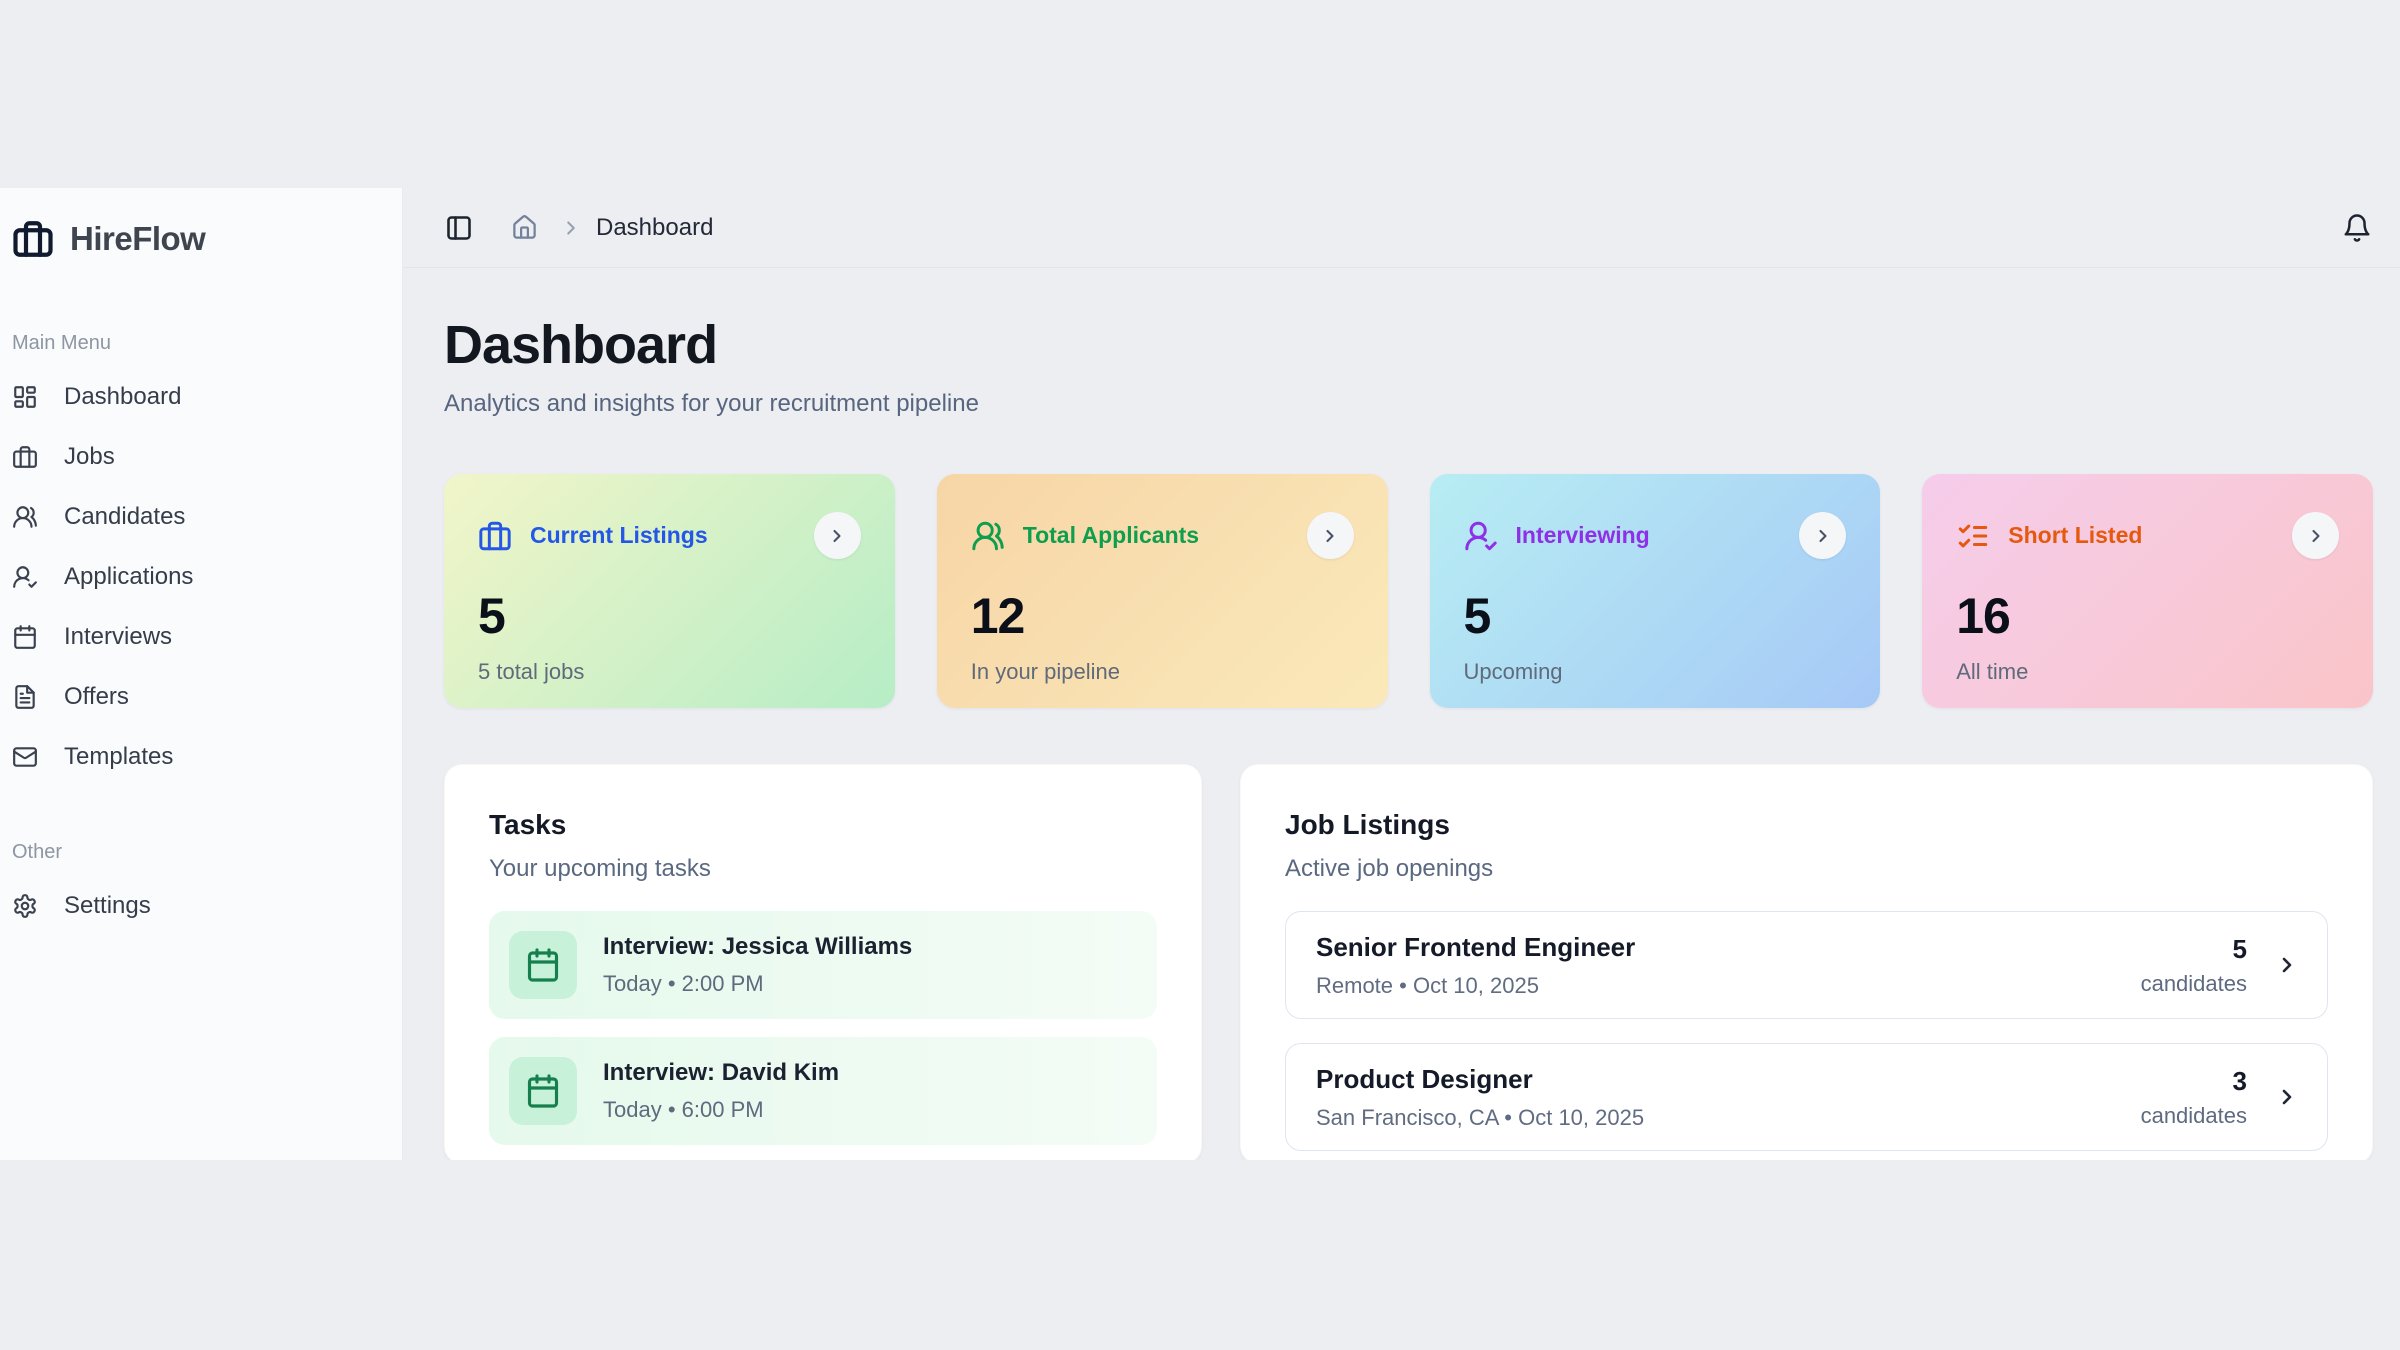 Image resolution: width=2400 pixels, height=1350 pixels. What do you see at coordinates (528, 824) in the screenshot?
I see `tasks-panel-title: Tasks` at bounding box center [528, 824].